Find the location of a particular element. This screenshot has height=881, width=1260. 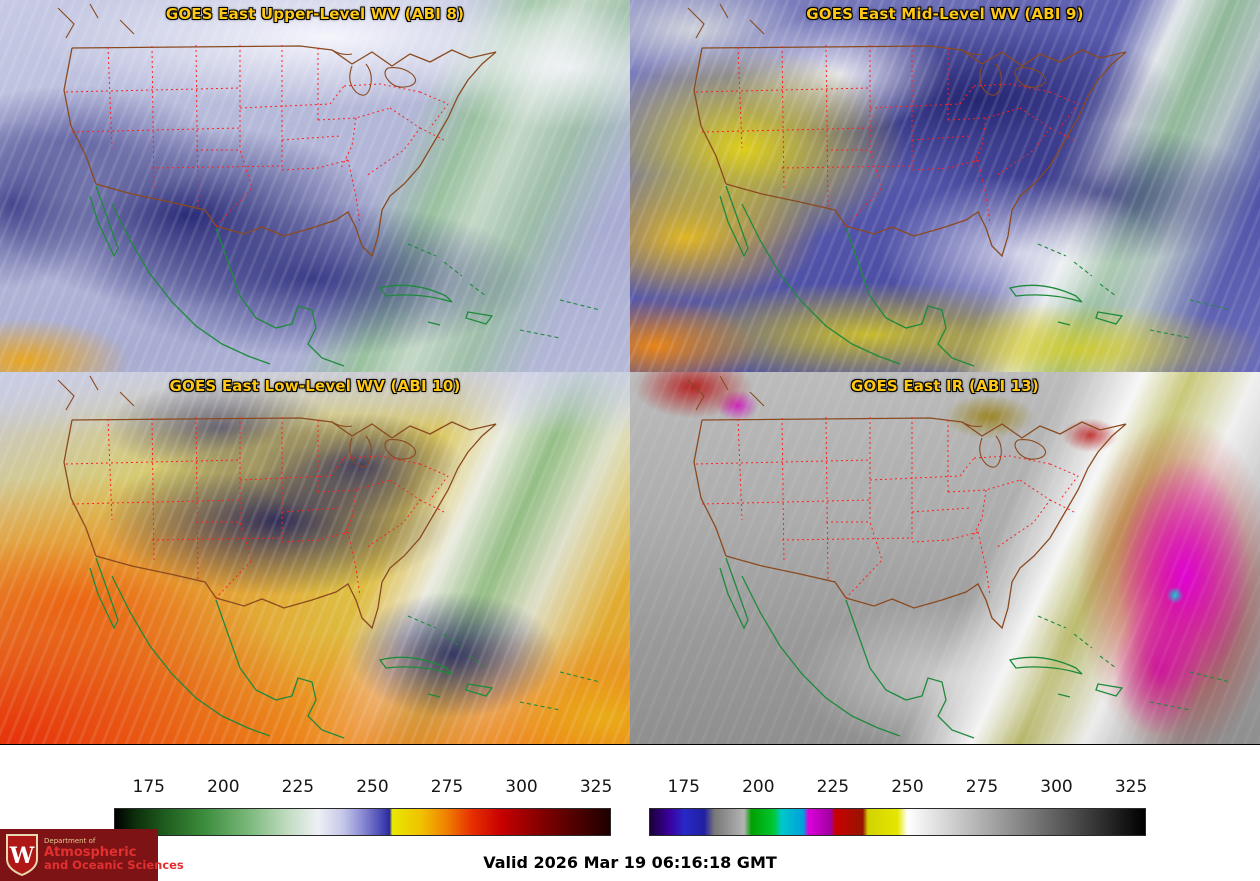

colorbar-wv-scale is located at coordinates (362, 822).